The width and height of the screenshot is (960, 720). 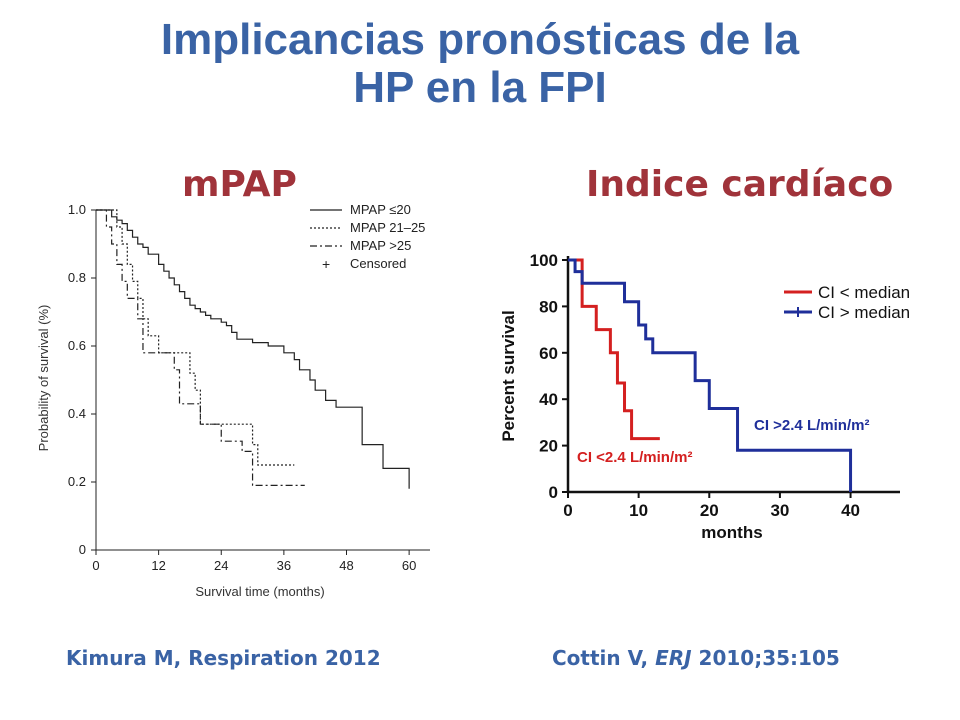 I want to click on right-plot-area: 0 10 20 30 40 0 20 40 60 80 100, so click(x=715, y=385).